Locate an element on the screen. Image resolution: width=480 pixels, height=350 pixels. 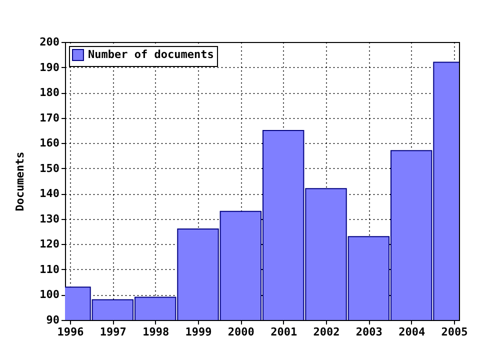
y-tick-label: 180 is located at coordinates (50, 93).